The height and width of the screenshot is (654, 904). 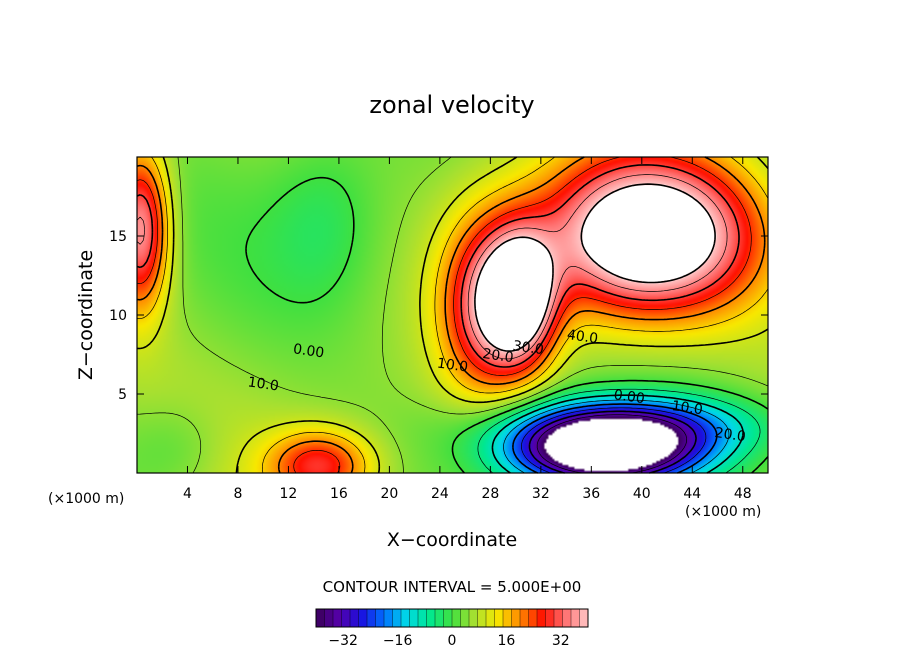 What do you see at coordinates (86, 499) in the screenshot?
I see `y-axis-unit: (×1000 m)` at bounding box center [86, 499].